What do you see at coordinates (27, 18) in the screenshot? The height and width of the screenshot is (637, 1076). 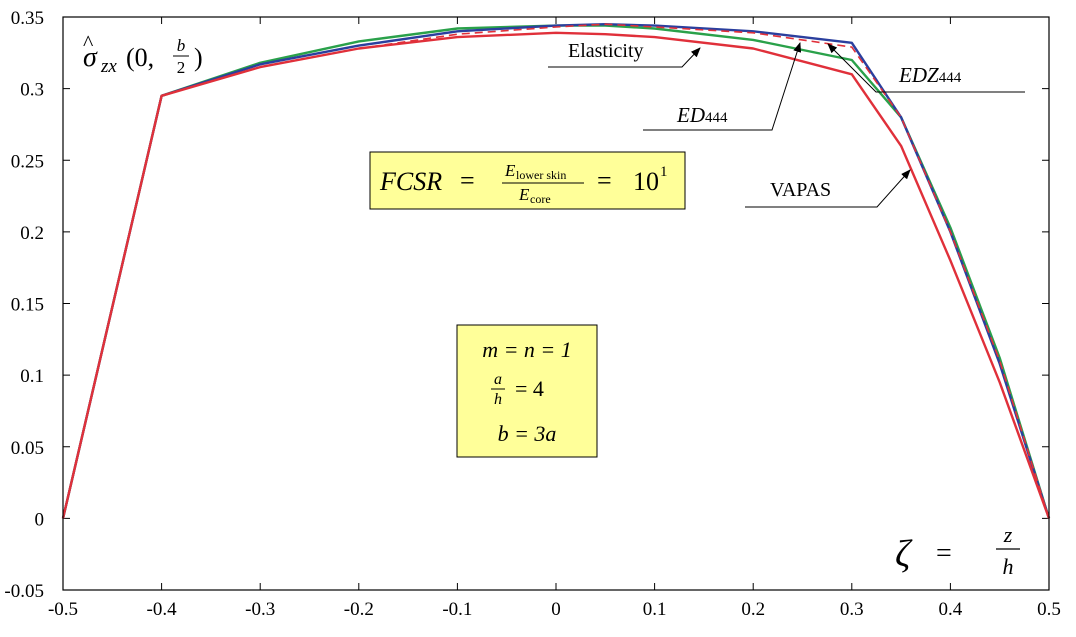 I see `y-tick-label: 0.35` at bounding box center [27, 18].